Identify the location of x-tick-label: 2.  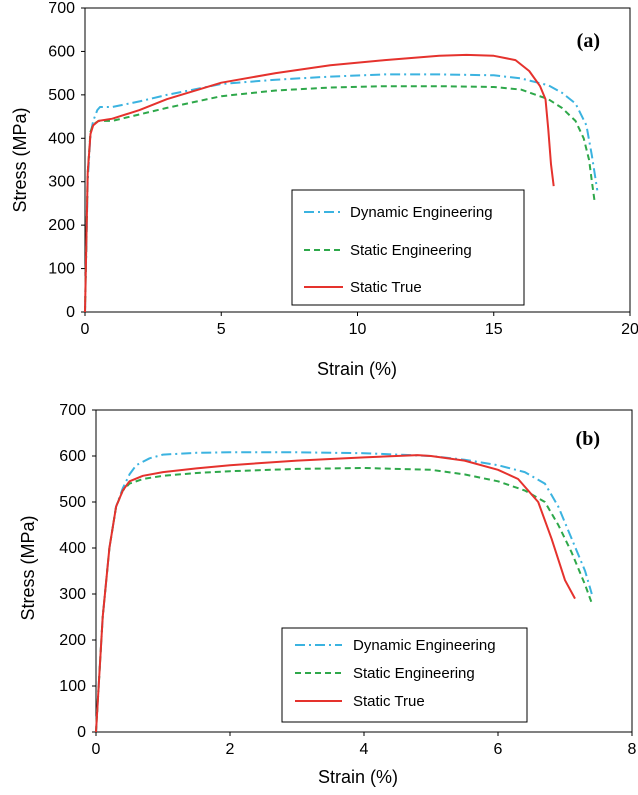
(230, 749).